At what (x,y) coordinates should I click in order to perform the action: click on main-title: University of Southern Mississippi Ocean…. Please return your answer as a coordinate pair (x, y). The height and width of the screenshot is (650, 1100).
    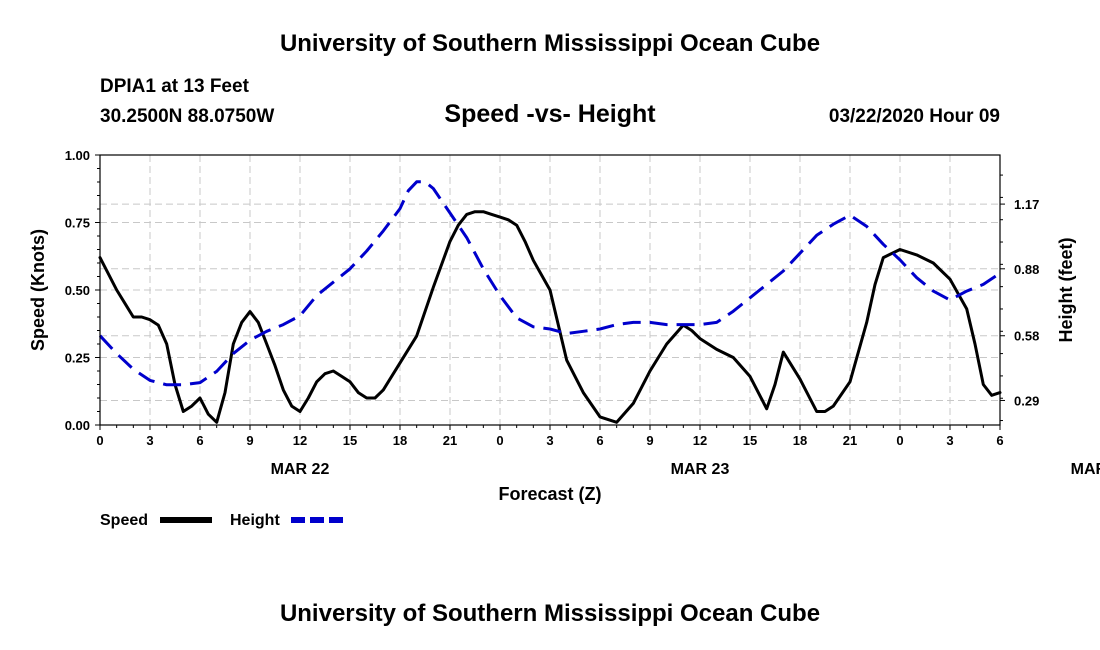
    Looking at the image, I should click on (550, 43).